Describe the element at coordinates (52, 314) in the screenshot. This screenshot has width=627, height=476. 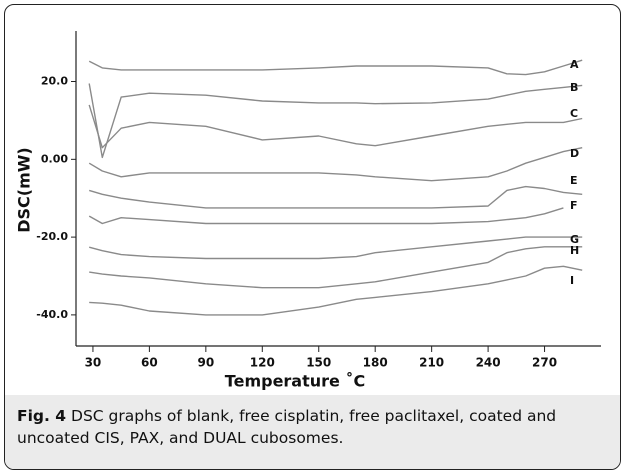
I see `y-tick-label: -40.0` at that location.